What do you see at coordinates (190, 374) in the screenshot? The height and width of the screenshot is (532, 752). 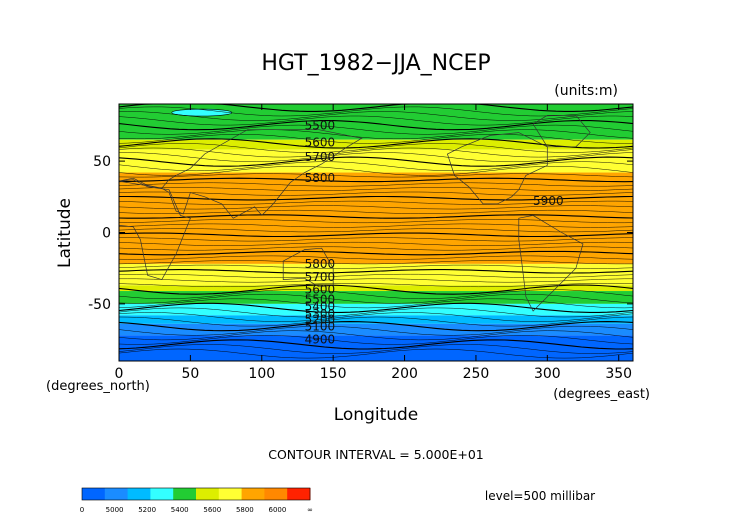 I see `x-tick-label-1: 50` at bounding box center [190, 374].